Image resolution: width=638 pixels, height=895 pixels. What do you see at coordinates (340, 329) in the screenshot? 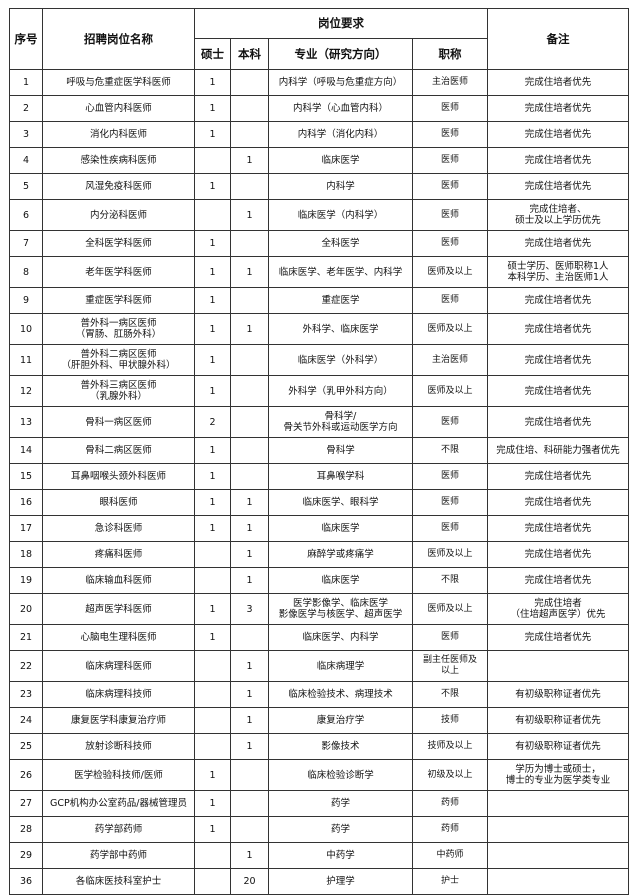
I see `cell-major: 外科学、临床医学` at bounding box center [340, 329].